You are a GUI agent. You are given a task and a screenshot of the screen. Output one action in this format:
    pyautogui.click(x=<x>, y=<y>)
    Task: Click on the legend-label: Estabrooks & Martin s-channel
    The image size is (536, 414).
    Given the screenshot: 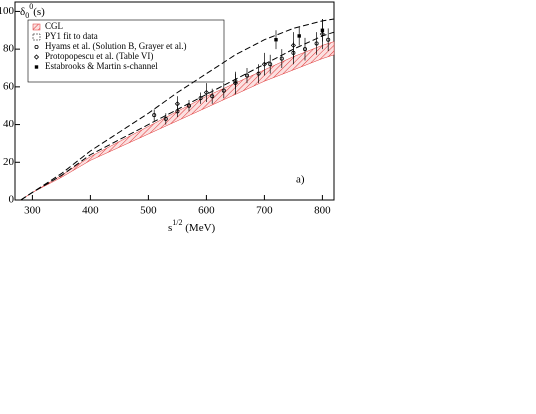 What is the action you would take?
    pyautogui.click(x=101, y=66)
    